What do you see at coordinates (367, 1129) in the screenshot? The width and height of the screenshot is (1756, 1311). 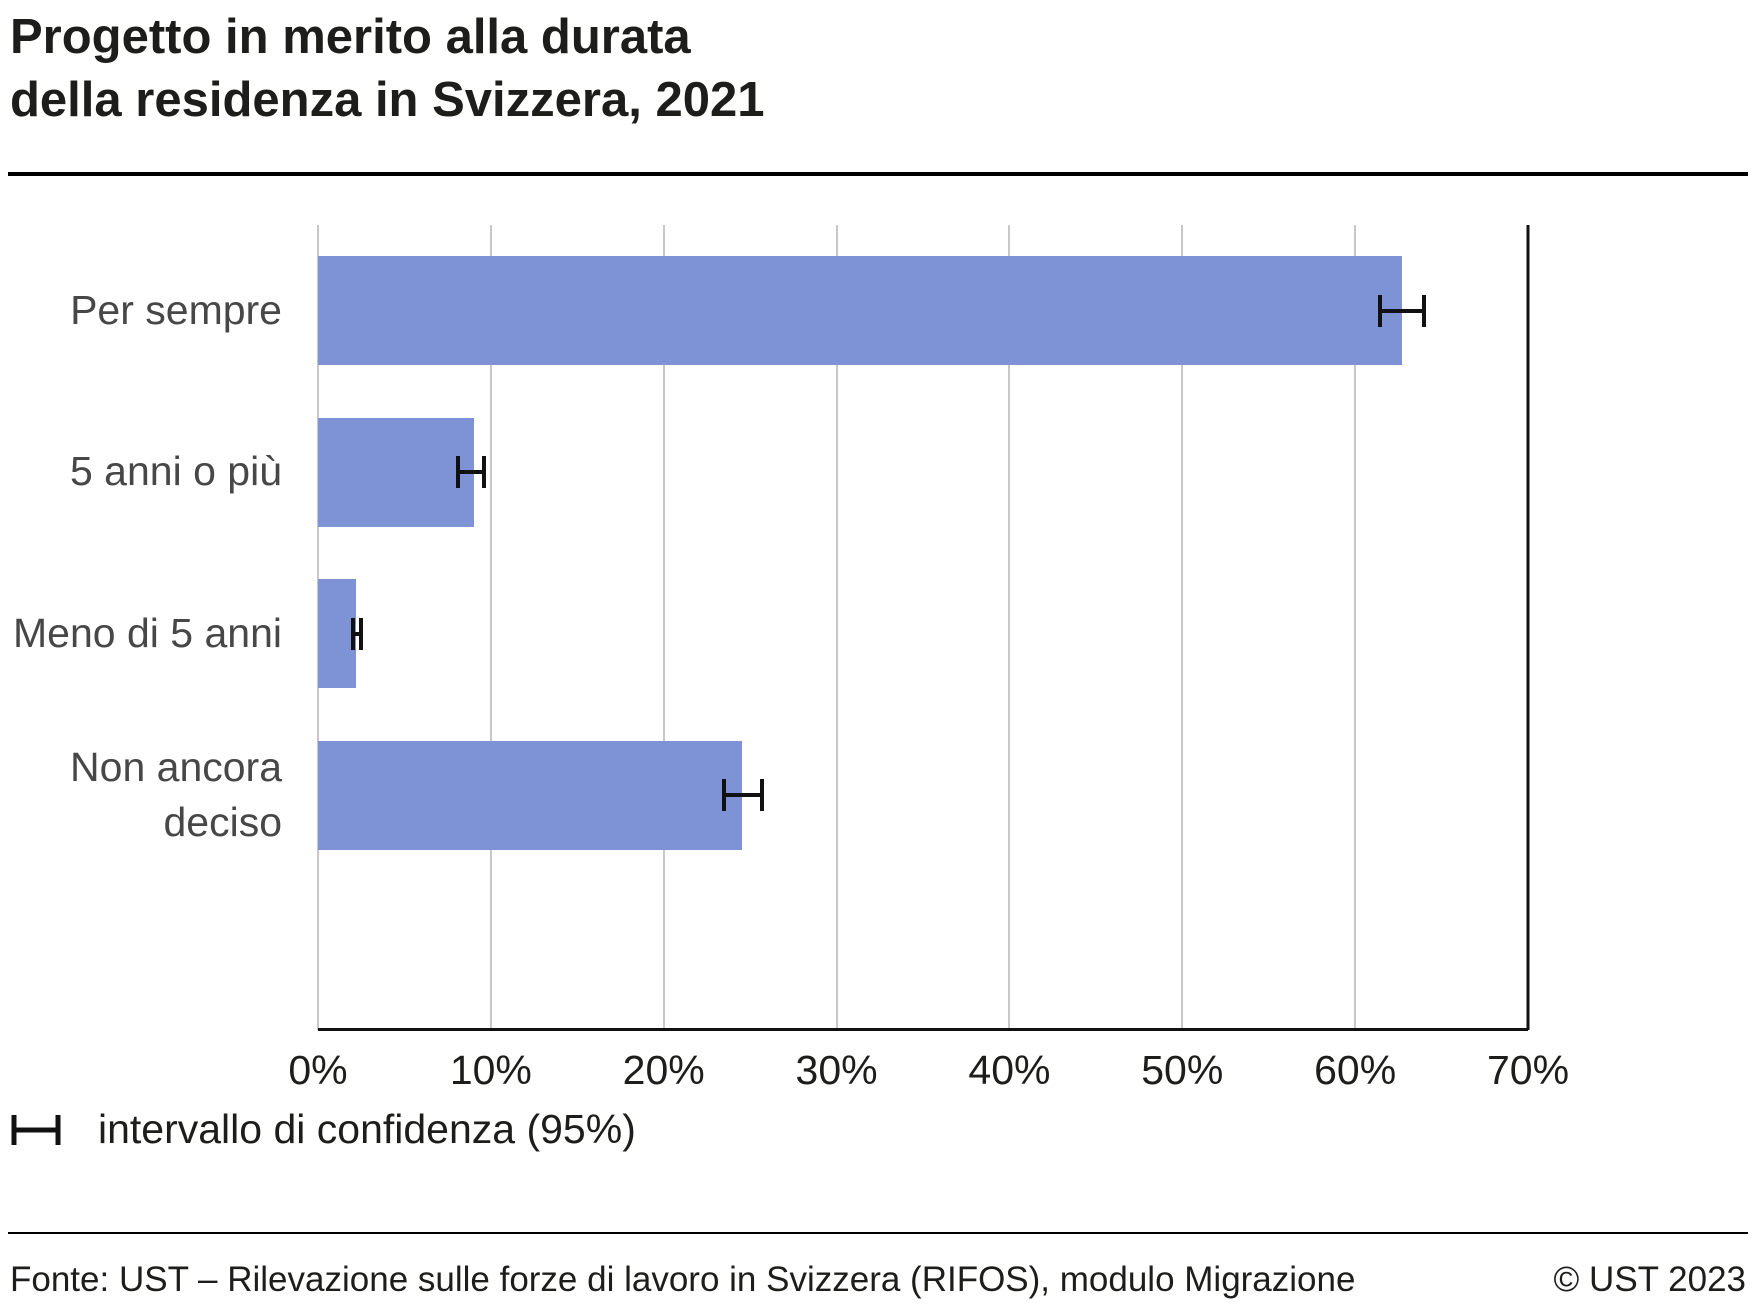 I see `legend-label: intervallo di confidenza (95%)` at bounding box center [367, 1129].